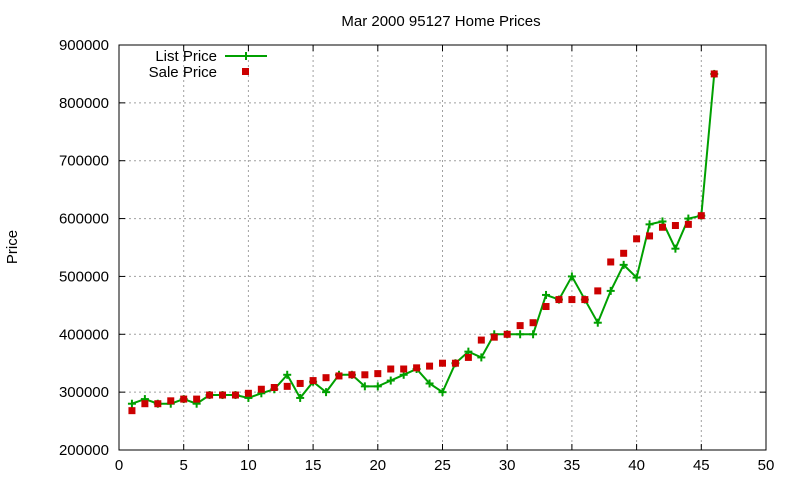 The image size is (800, 480). Describe the element at coordinates (84, 161) in the screenshot. I see `y-tick-label: 700000` at that location.